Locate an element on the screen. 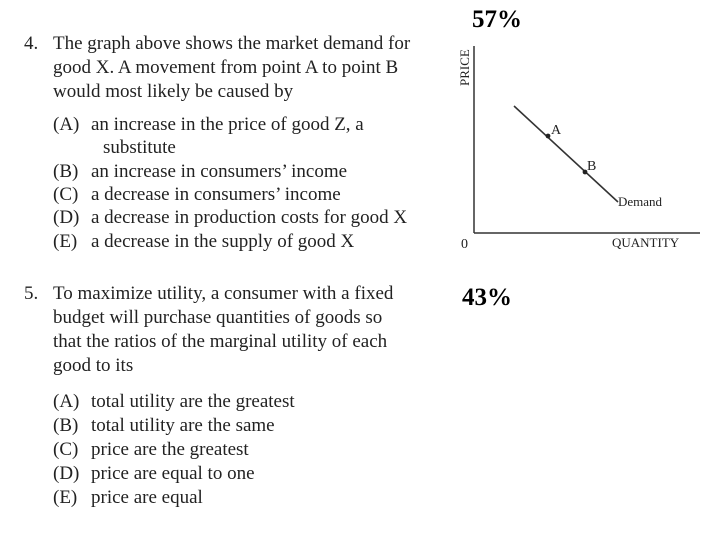 Image resolution: width=720 pixels, height=540 pixels. option-text: a decrease in consumers’ income is located at coordinates (216, 194).